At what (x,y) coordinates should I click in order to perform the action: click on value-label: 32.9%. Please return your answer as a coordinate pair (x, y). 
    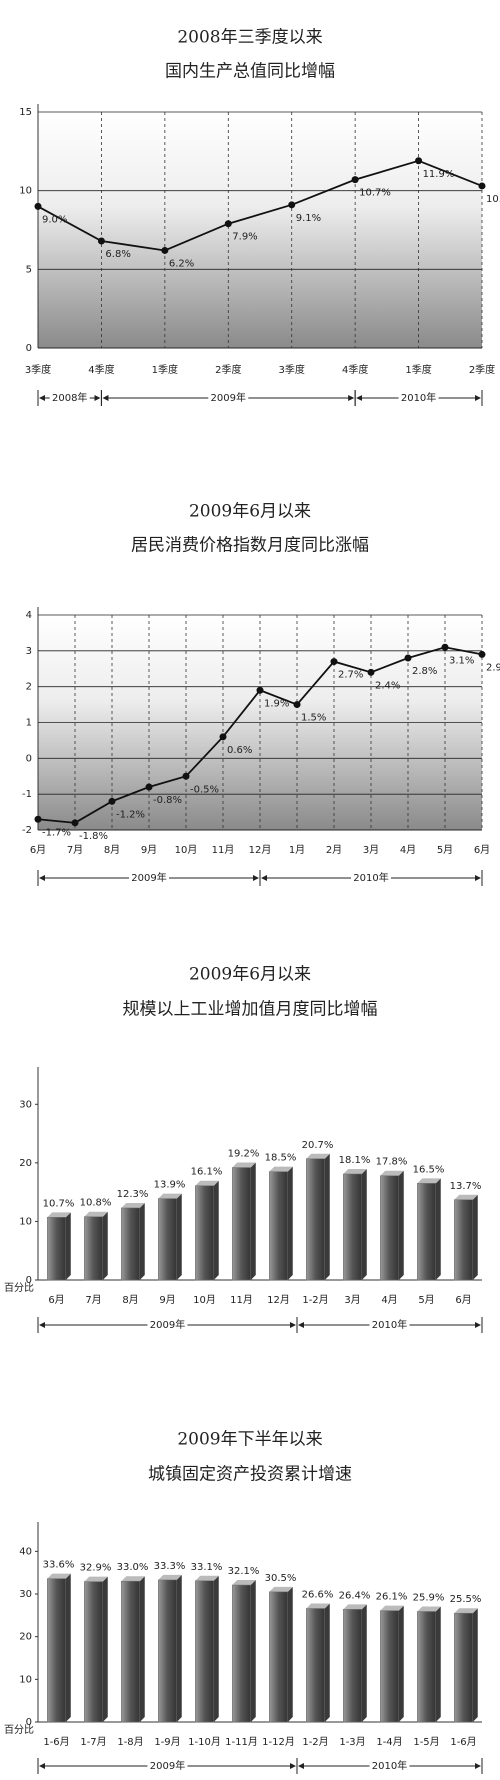
    Looking at the image, I should click on (96, 1568).